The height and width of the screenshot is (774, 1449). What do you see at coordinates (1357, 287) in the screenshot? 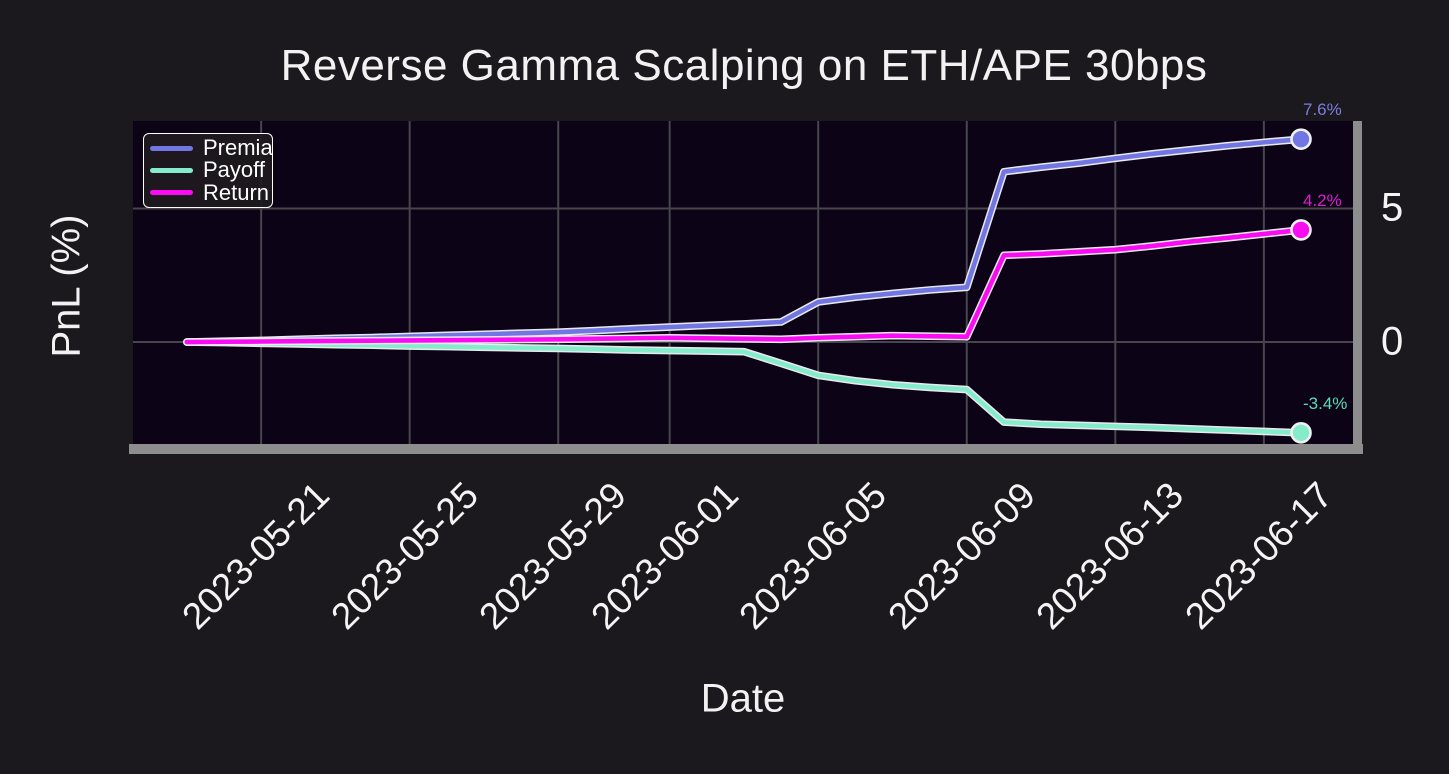
I see `right-spine` at bounding box center [1357, 287].